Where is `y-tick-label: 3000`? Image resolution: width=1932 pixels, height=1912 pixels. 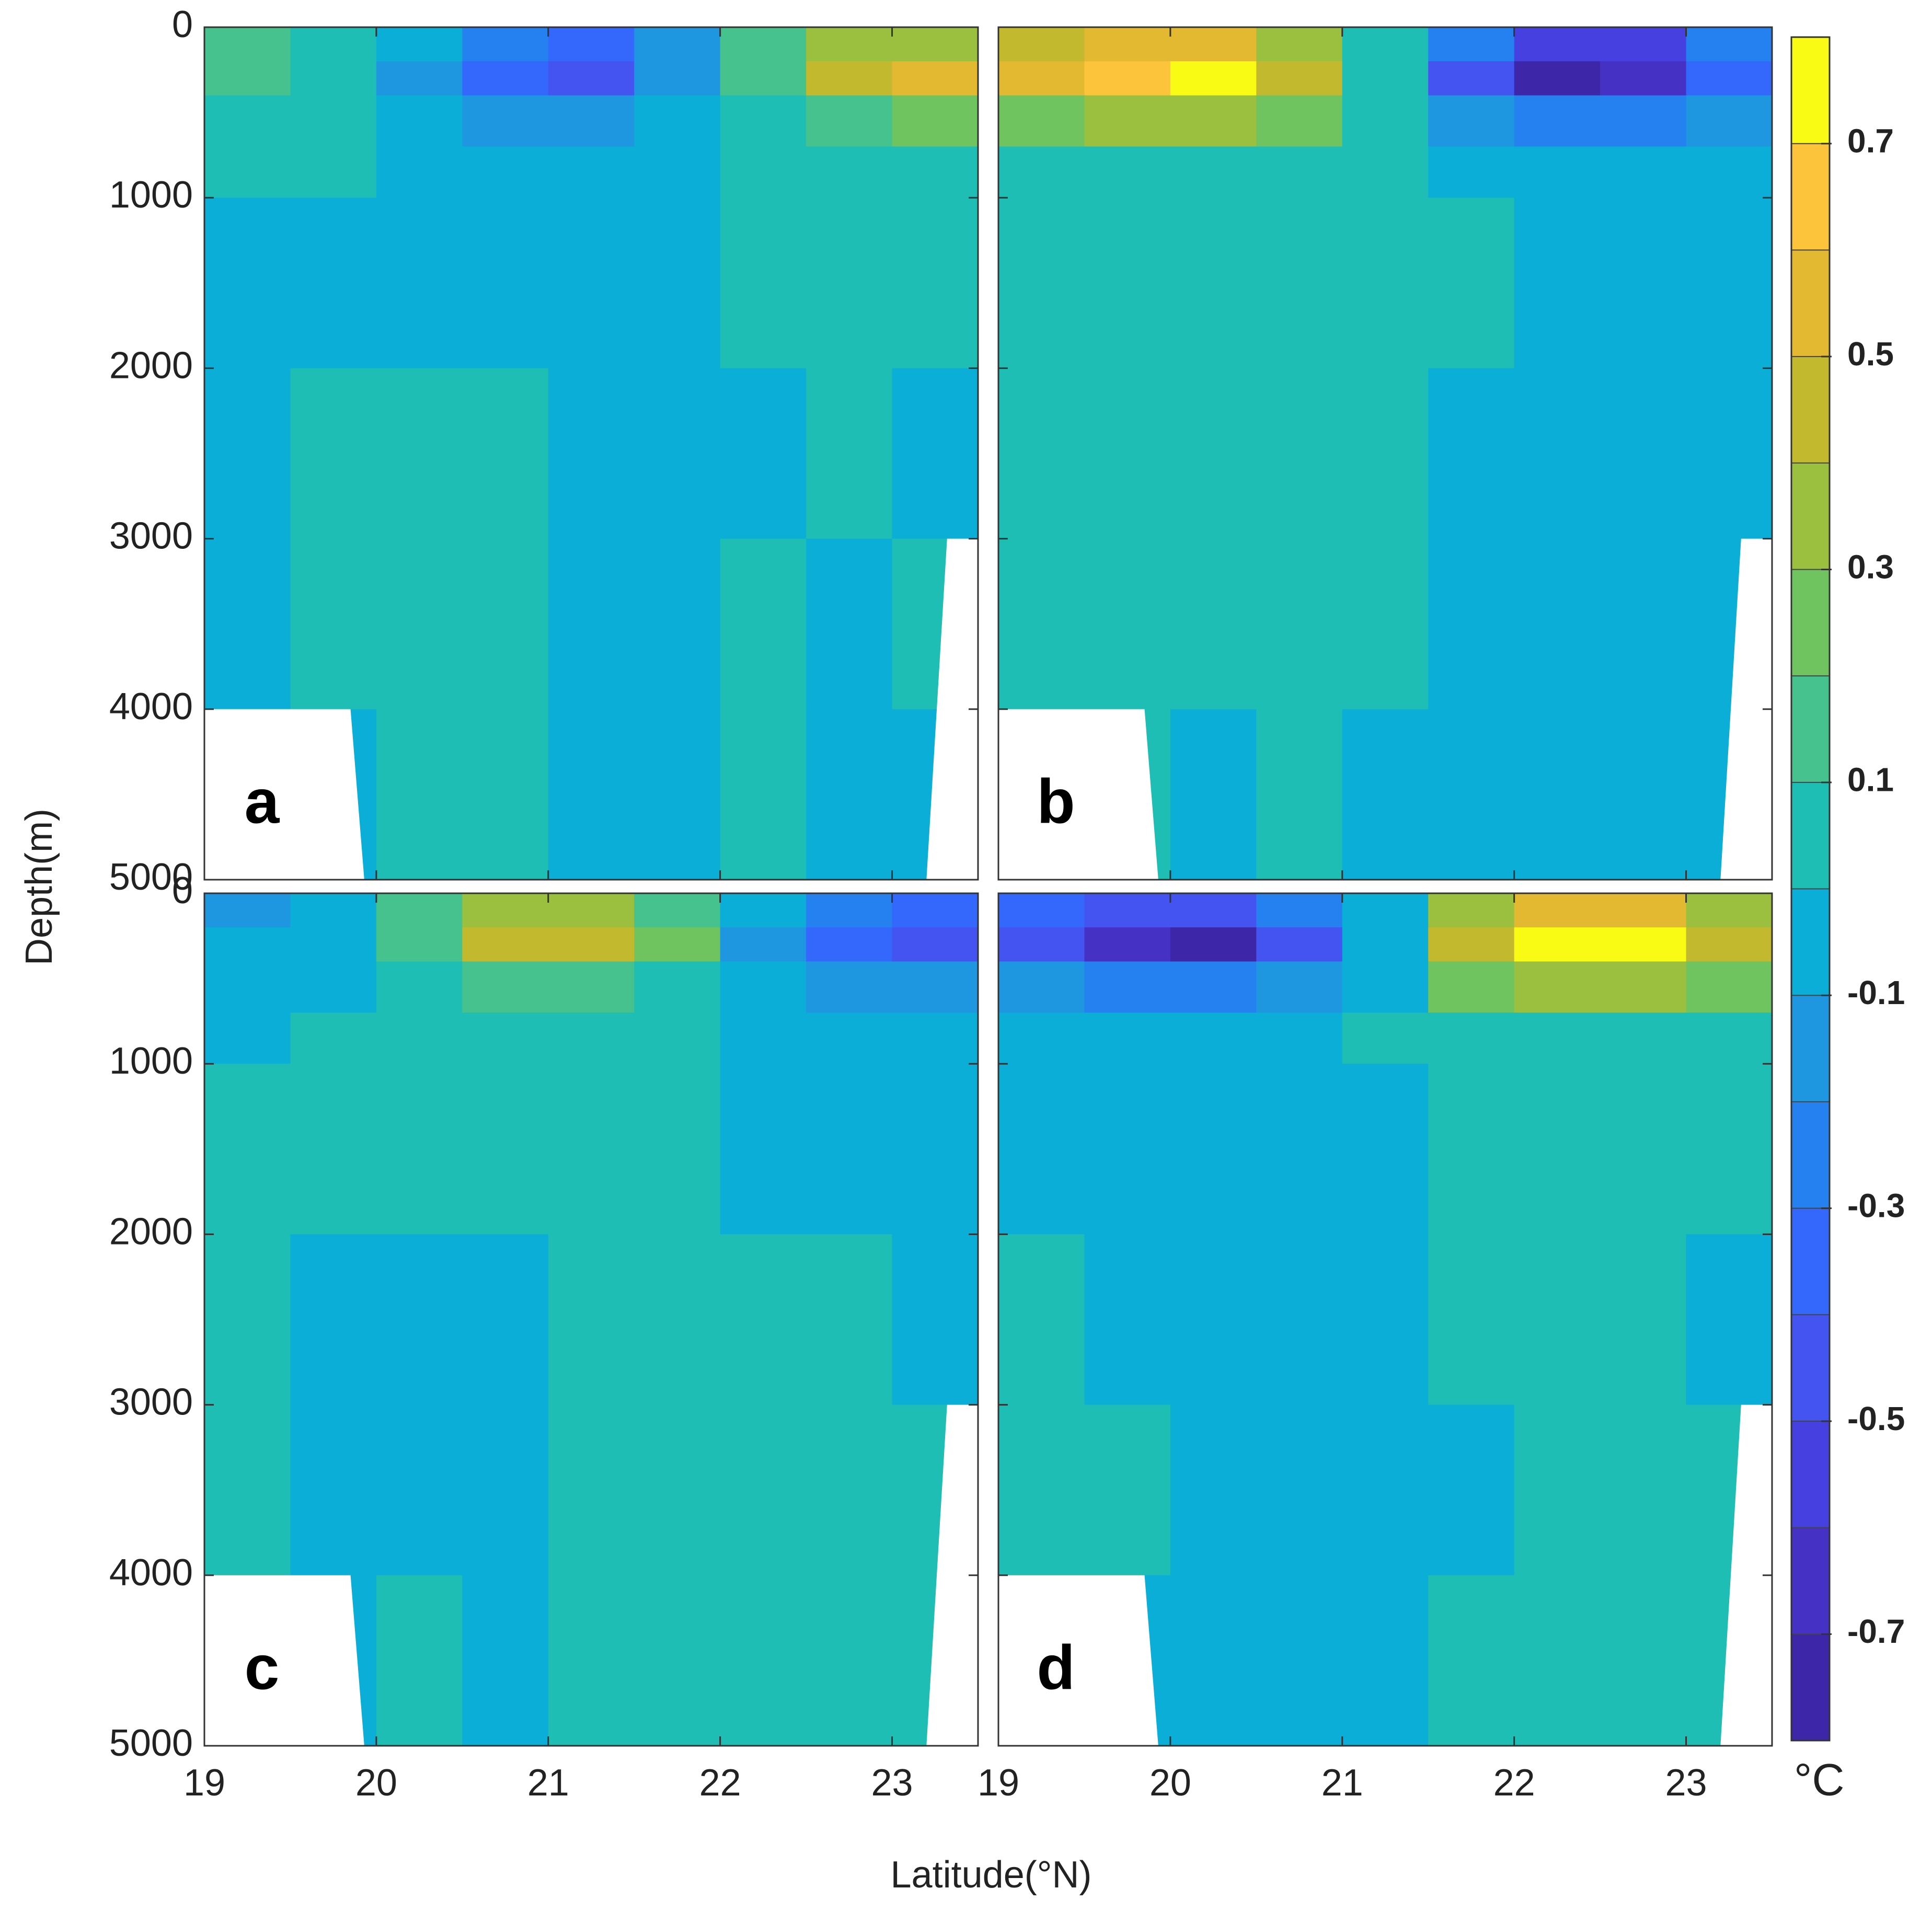
y-tick-label: 3000 is located at coordinates (151, 536).